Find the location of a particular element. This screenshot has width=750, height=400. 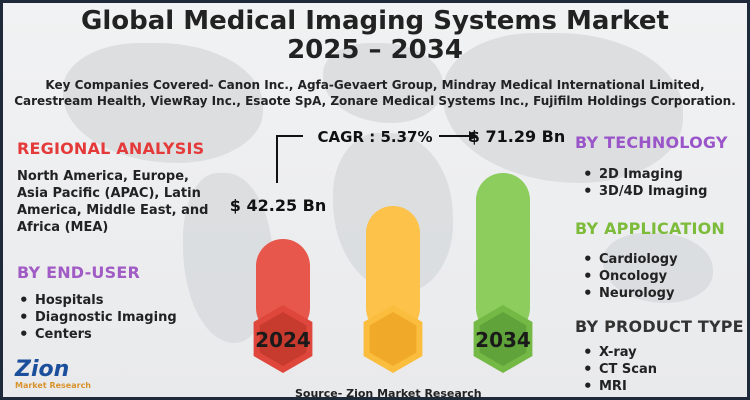

end-user-list: Hospitals Diagnostic Imaging Centers is located at coordinates (113, 317).